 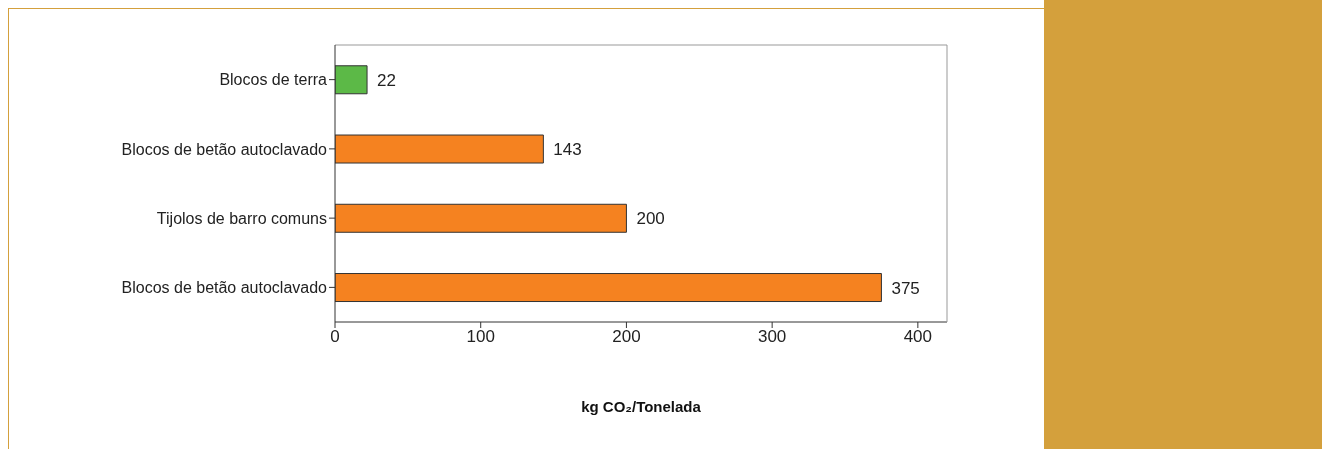 What do you see at coordinates (918, 337) in the screenshot?
I see `x-tick-label: 400` at bounding box center [918, 337].